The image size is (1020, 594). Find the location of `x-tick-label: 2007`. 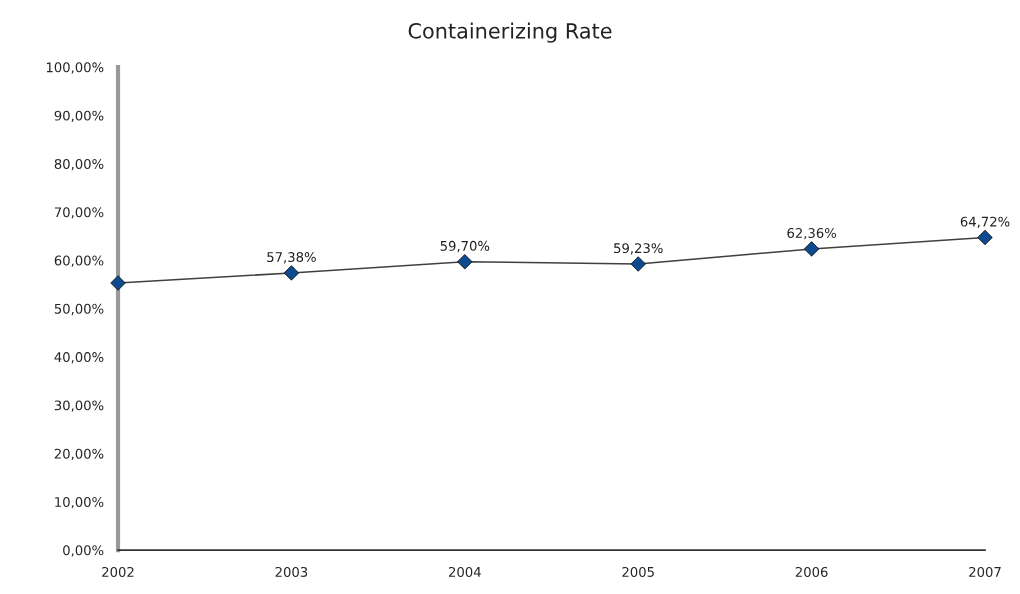

x-tick-label: 2007 is located at coordinates (985, 571).